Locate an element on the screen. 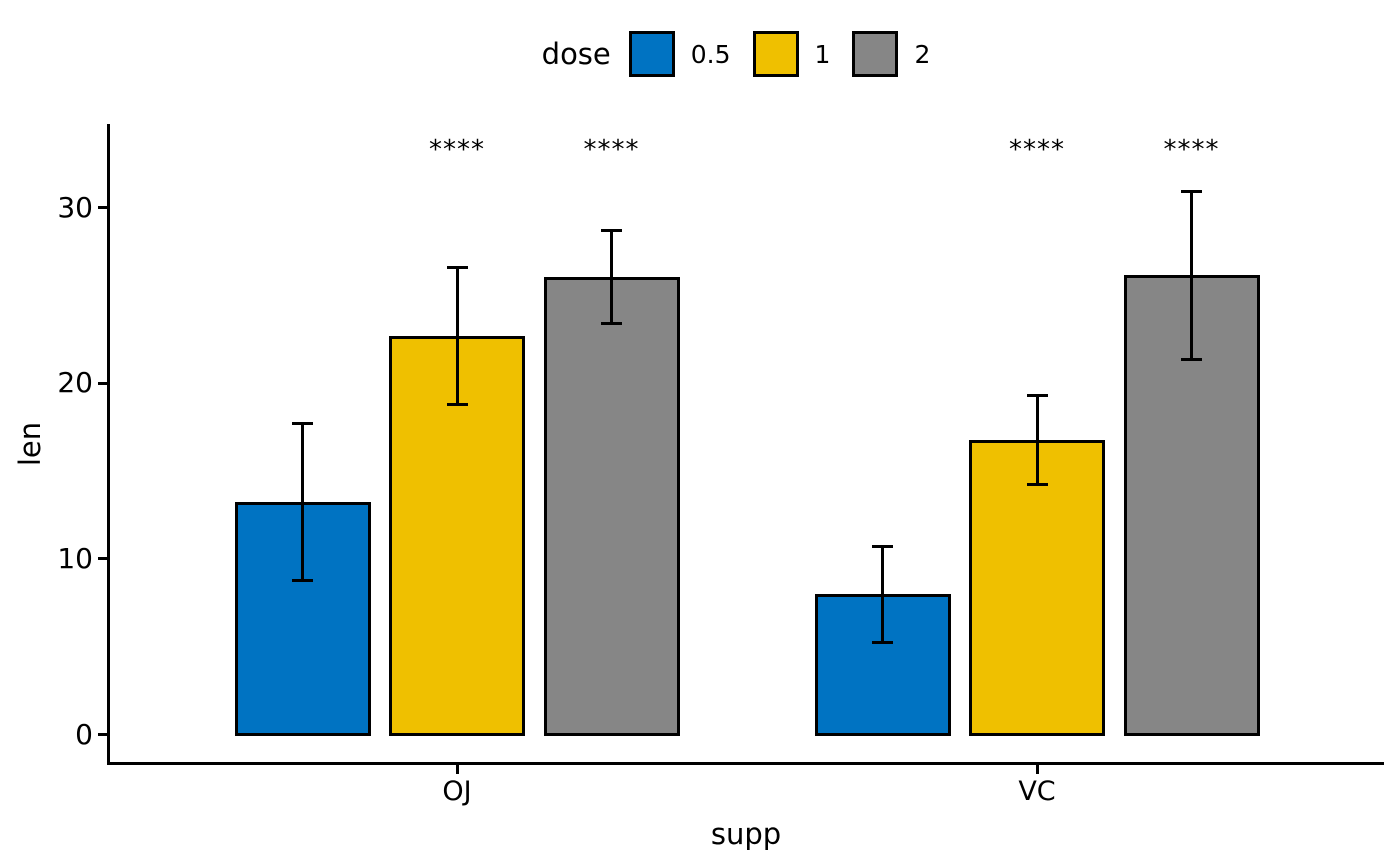 This screenshot has height=866, width=1400. y-tick-label: 30 is located at coordinates (75, 207).